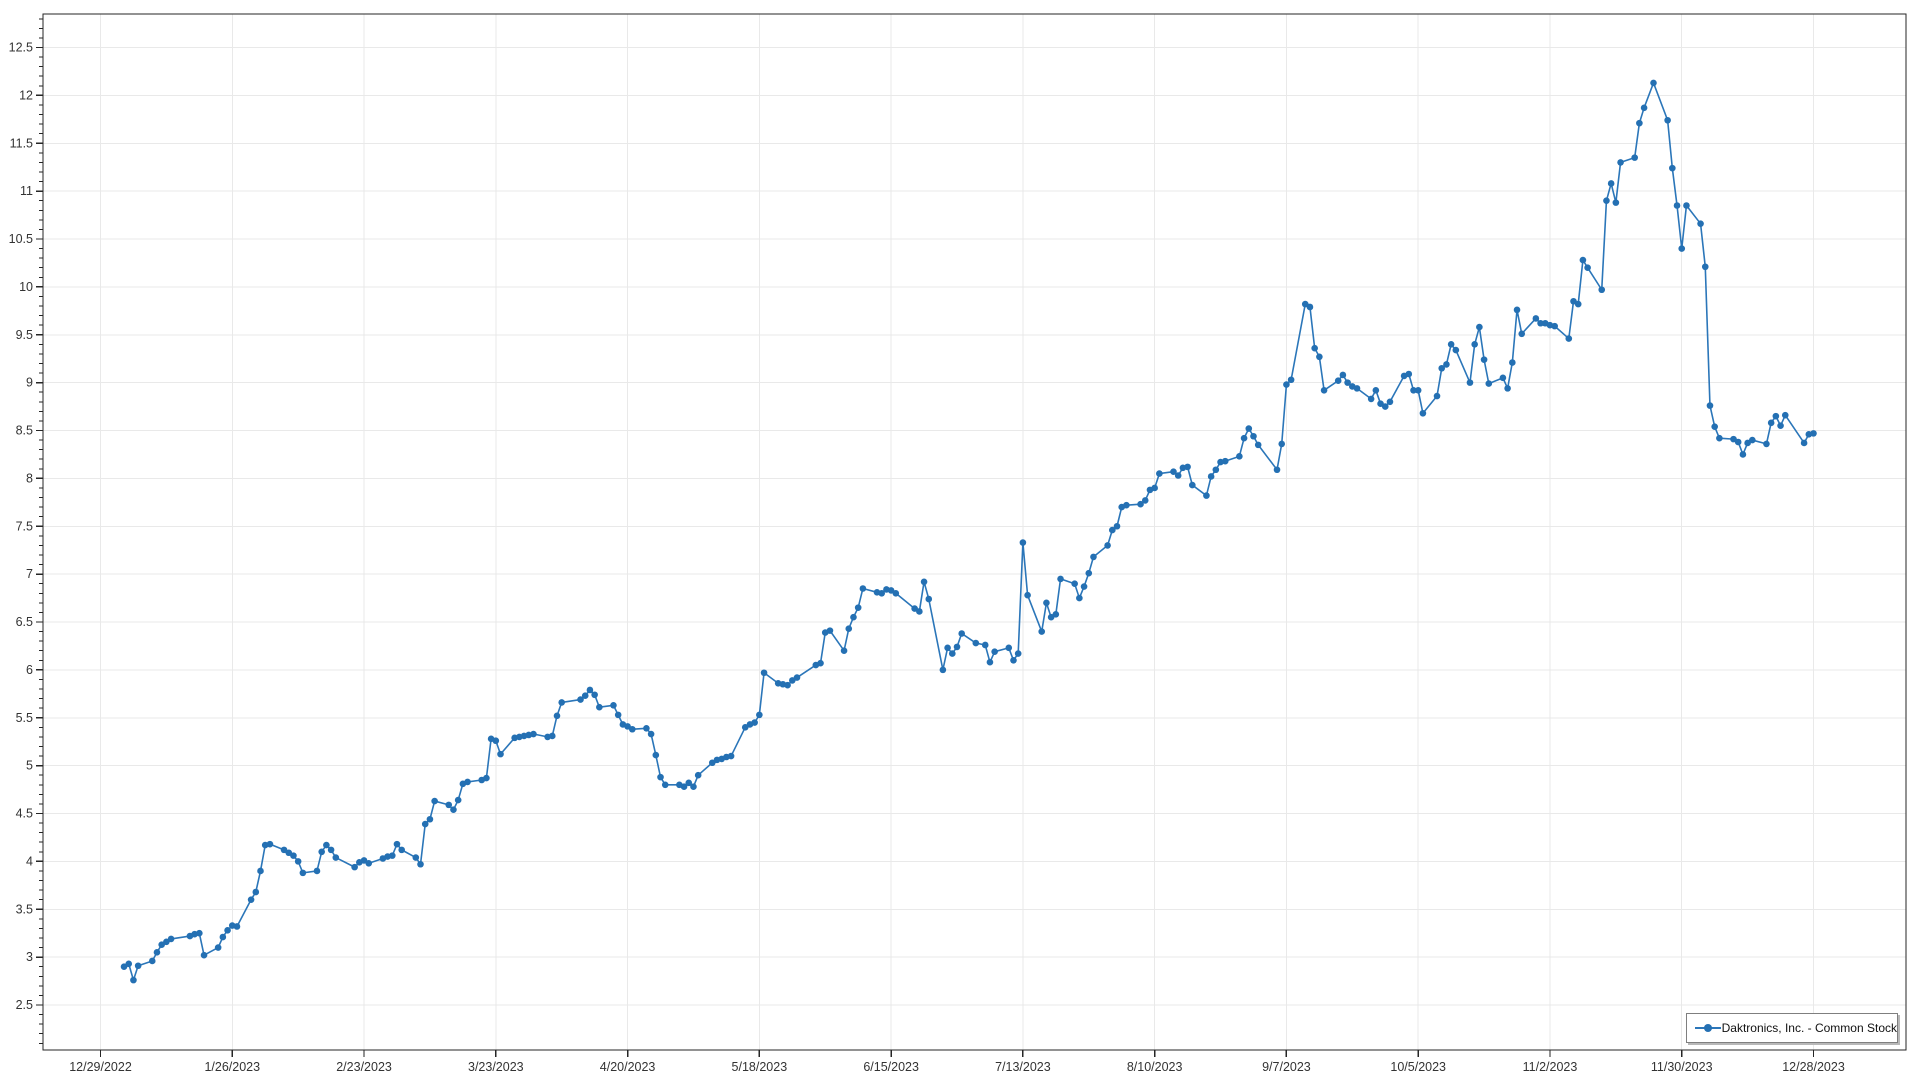 The height and width of the screenshot is (1080, 1920). Describe the element at coordinates (100, 1067) in the screenshot. I see `x-tick-label: 12/29/2022` at that location.